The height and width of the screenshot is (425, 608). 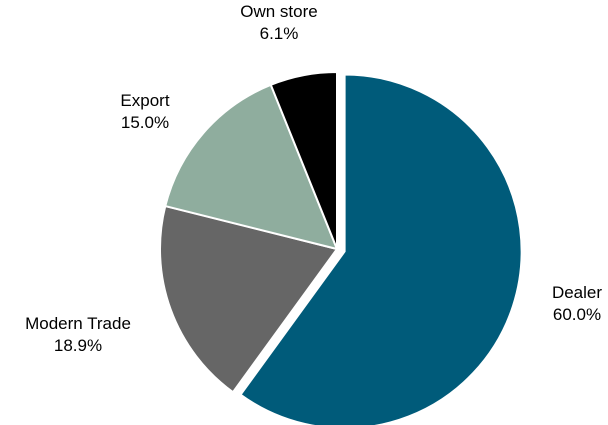 What do you see at coordinates (145, 122) in the screenshot?
I see `slice-value-export: 15.0%` at bounding box center [145, 122].